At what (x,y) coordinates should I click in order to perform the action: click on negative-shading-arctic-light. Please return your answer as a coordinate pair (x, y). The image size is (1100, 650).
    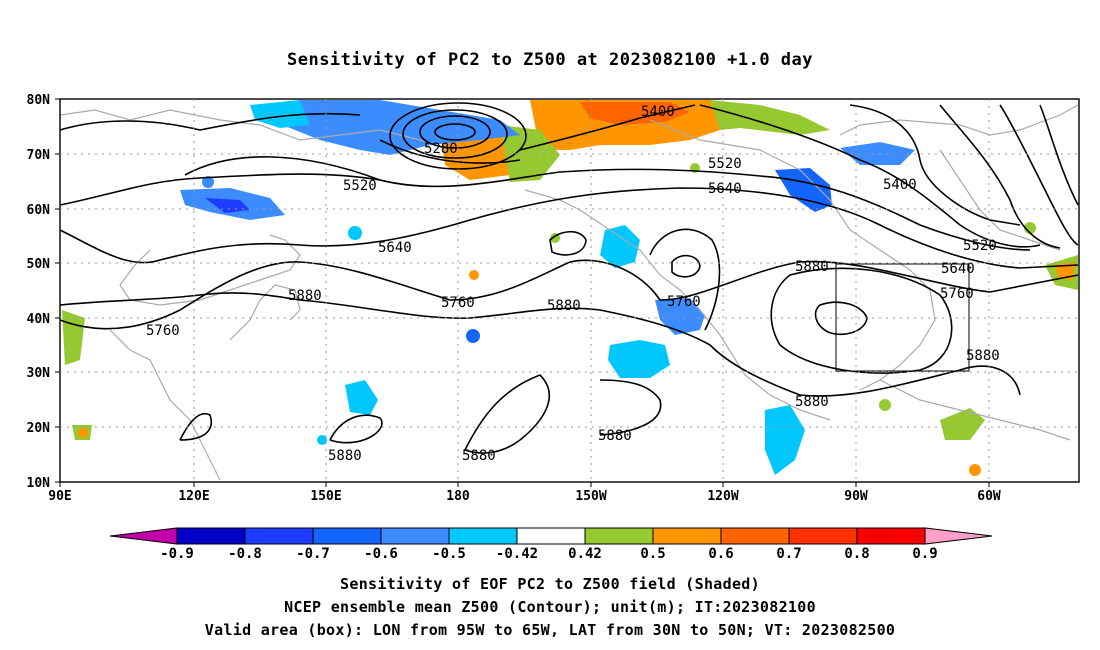
    Looking at the image, I should click on (280, 114).